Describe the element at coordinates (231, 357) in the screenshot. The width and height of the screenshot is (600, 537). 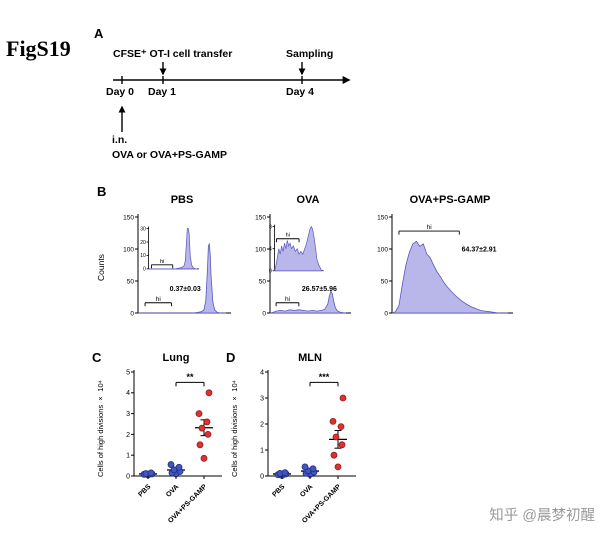
I see `panel-d-label: D` at that location.